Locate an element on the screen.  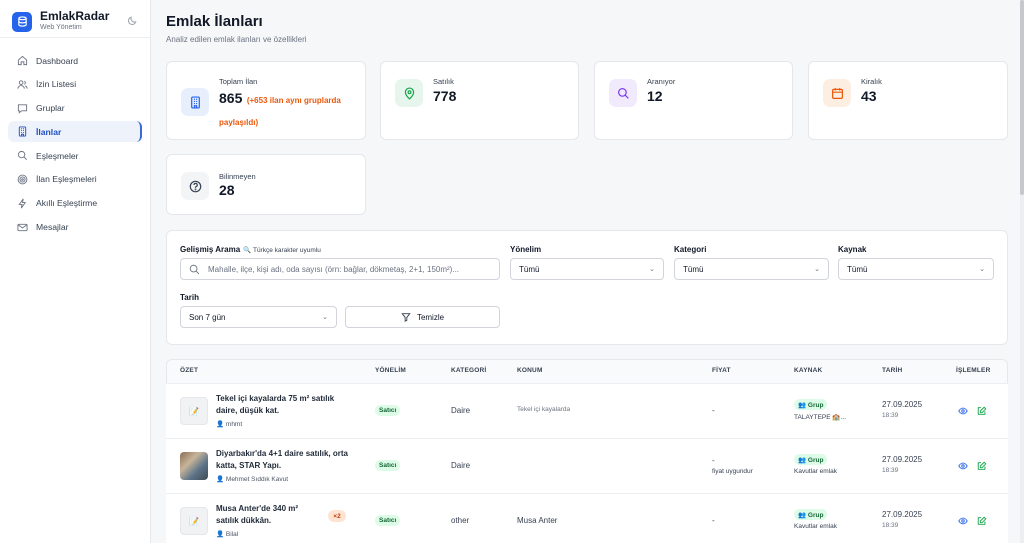
listing-user: 👤 mhmt is located at coordinates (229, 424).